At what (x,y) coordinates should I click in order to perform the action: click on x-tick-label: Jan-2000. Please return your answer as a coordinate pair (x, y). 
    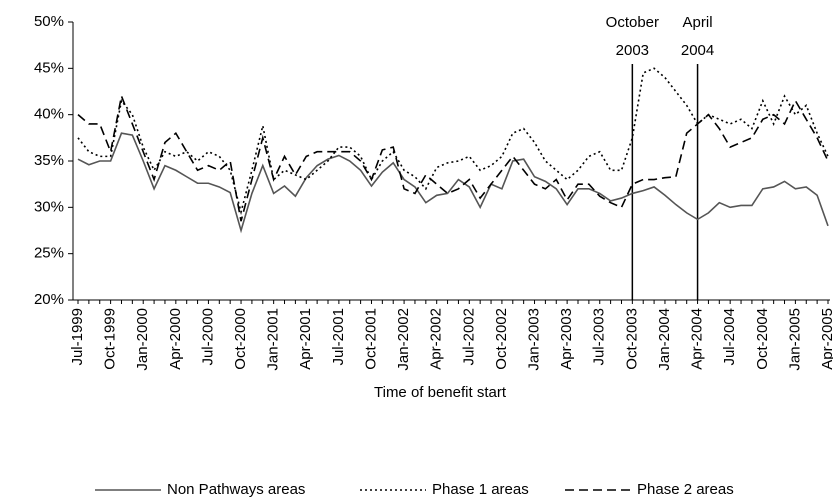
    Looking at the image, I should click on (142, 339).